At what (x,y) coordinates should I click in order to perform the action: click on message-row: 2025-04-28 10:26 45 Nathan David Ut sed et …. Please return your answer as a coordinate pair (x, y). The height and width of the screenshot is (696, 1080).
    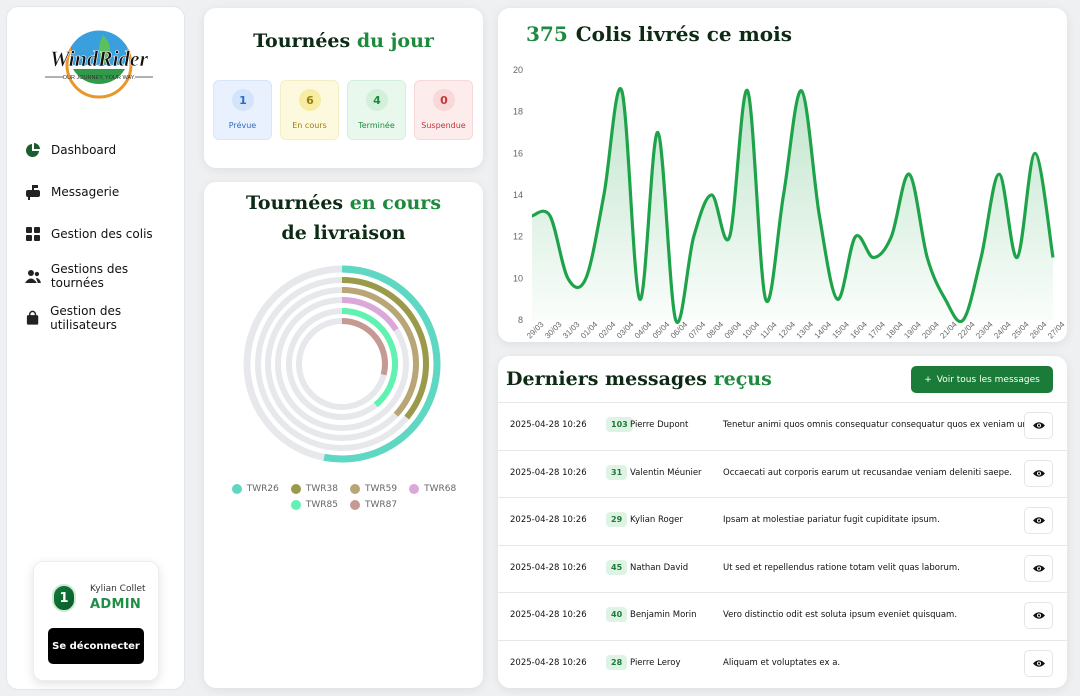
    Looking at the image, I should click on (782, 568).